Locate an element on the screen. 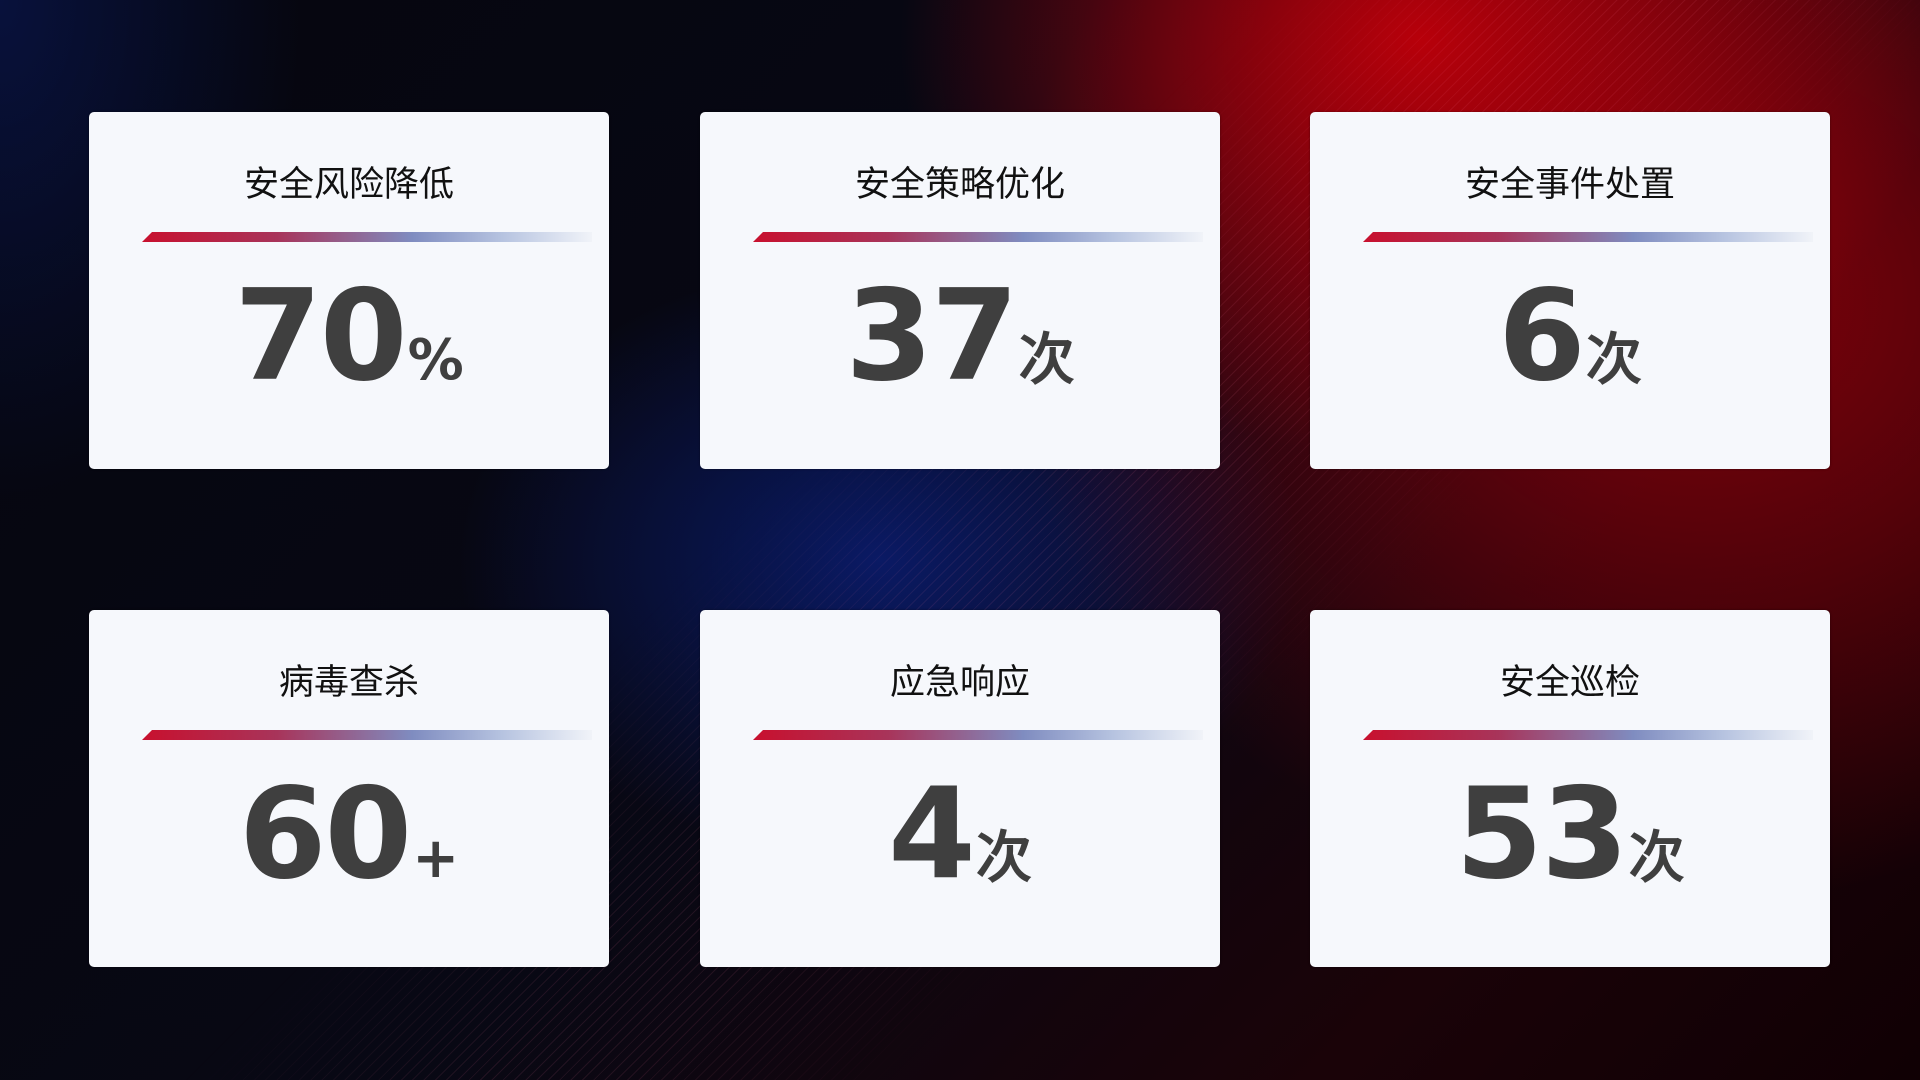 The width and height of the screenshot is (1920, 1080). value-number: 53 is located at coordinates (1541, 833).